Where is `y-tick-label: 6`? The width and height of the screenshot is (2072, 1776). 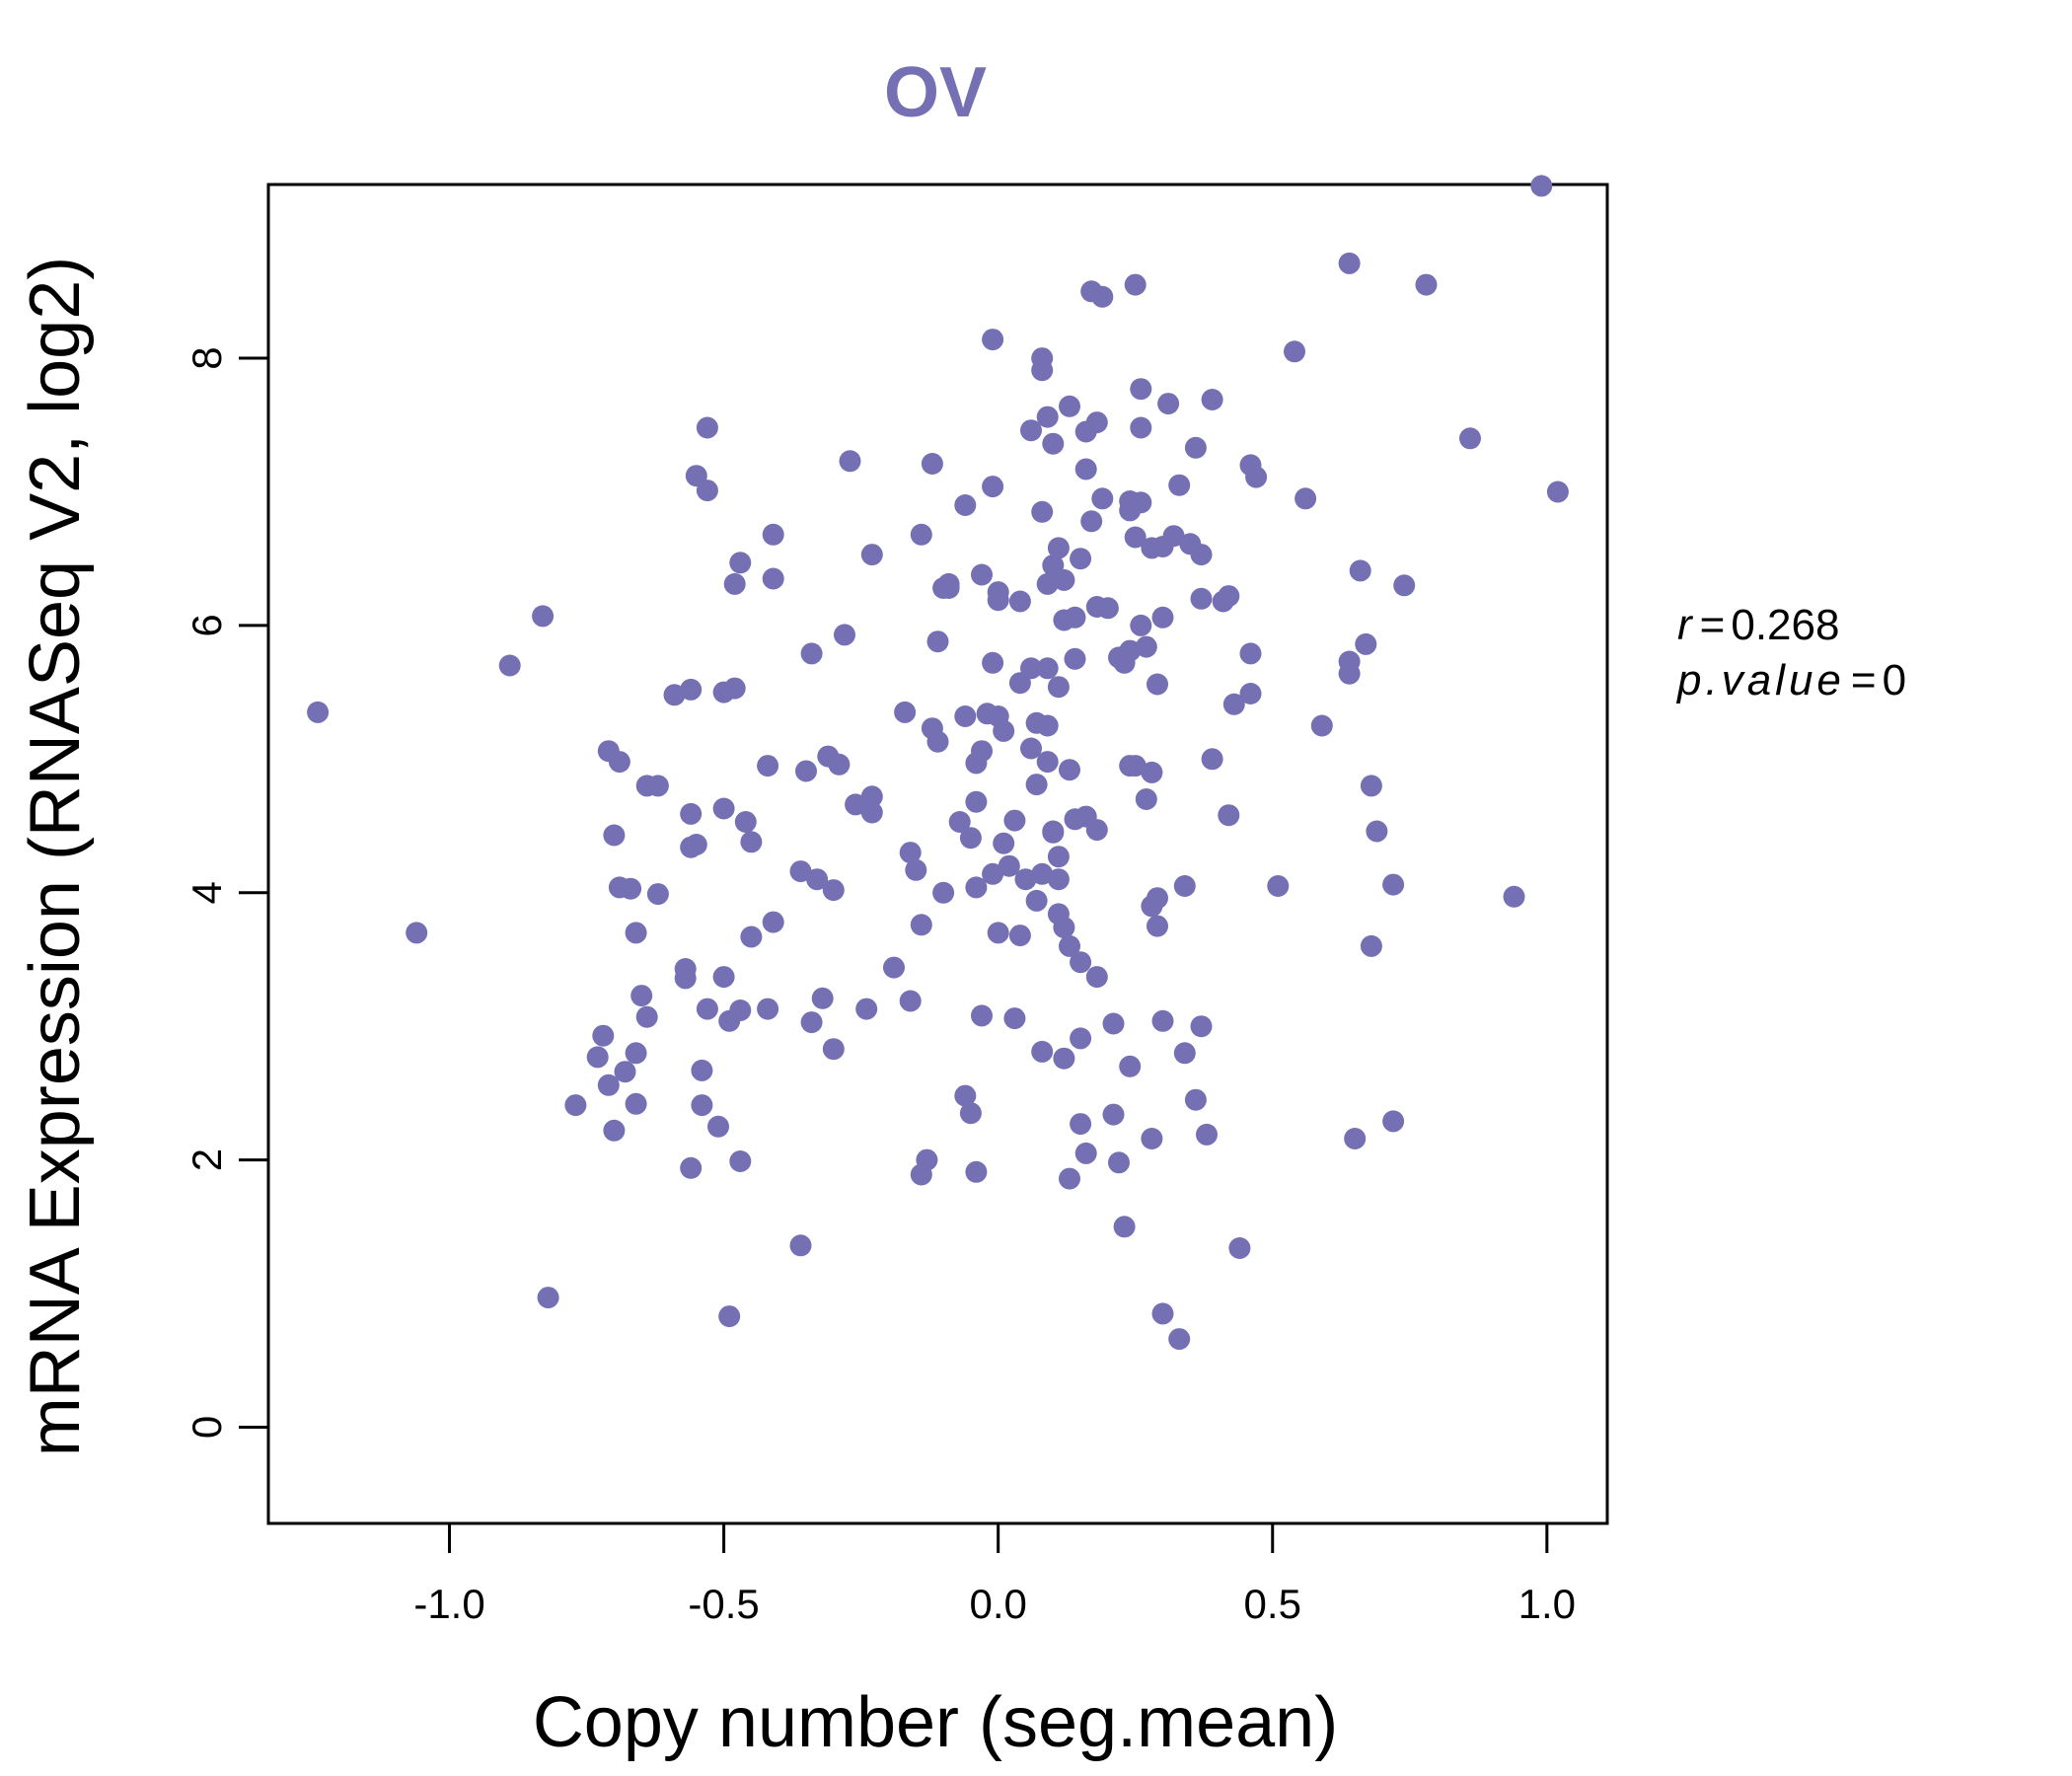 y-tick-label: 6 is located at coordinates (207, 625).